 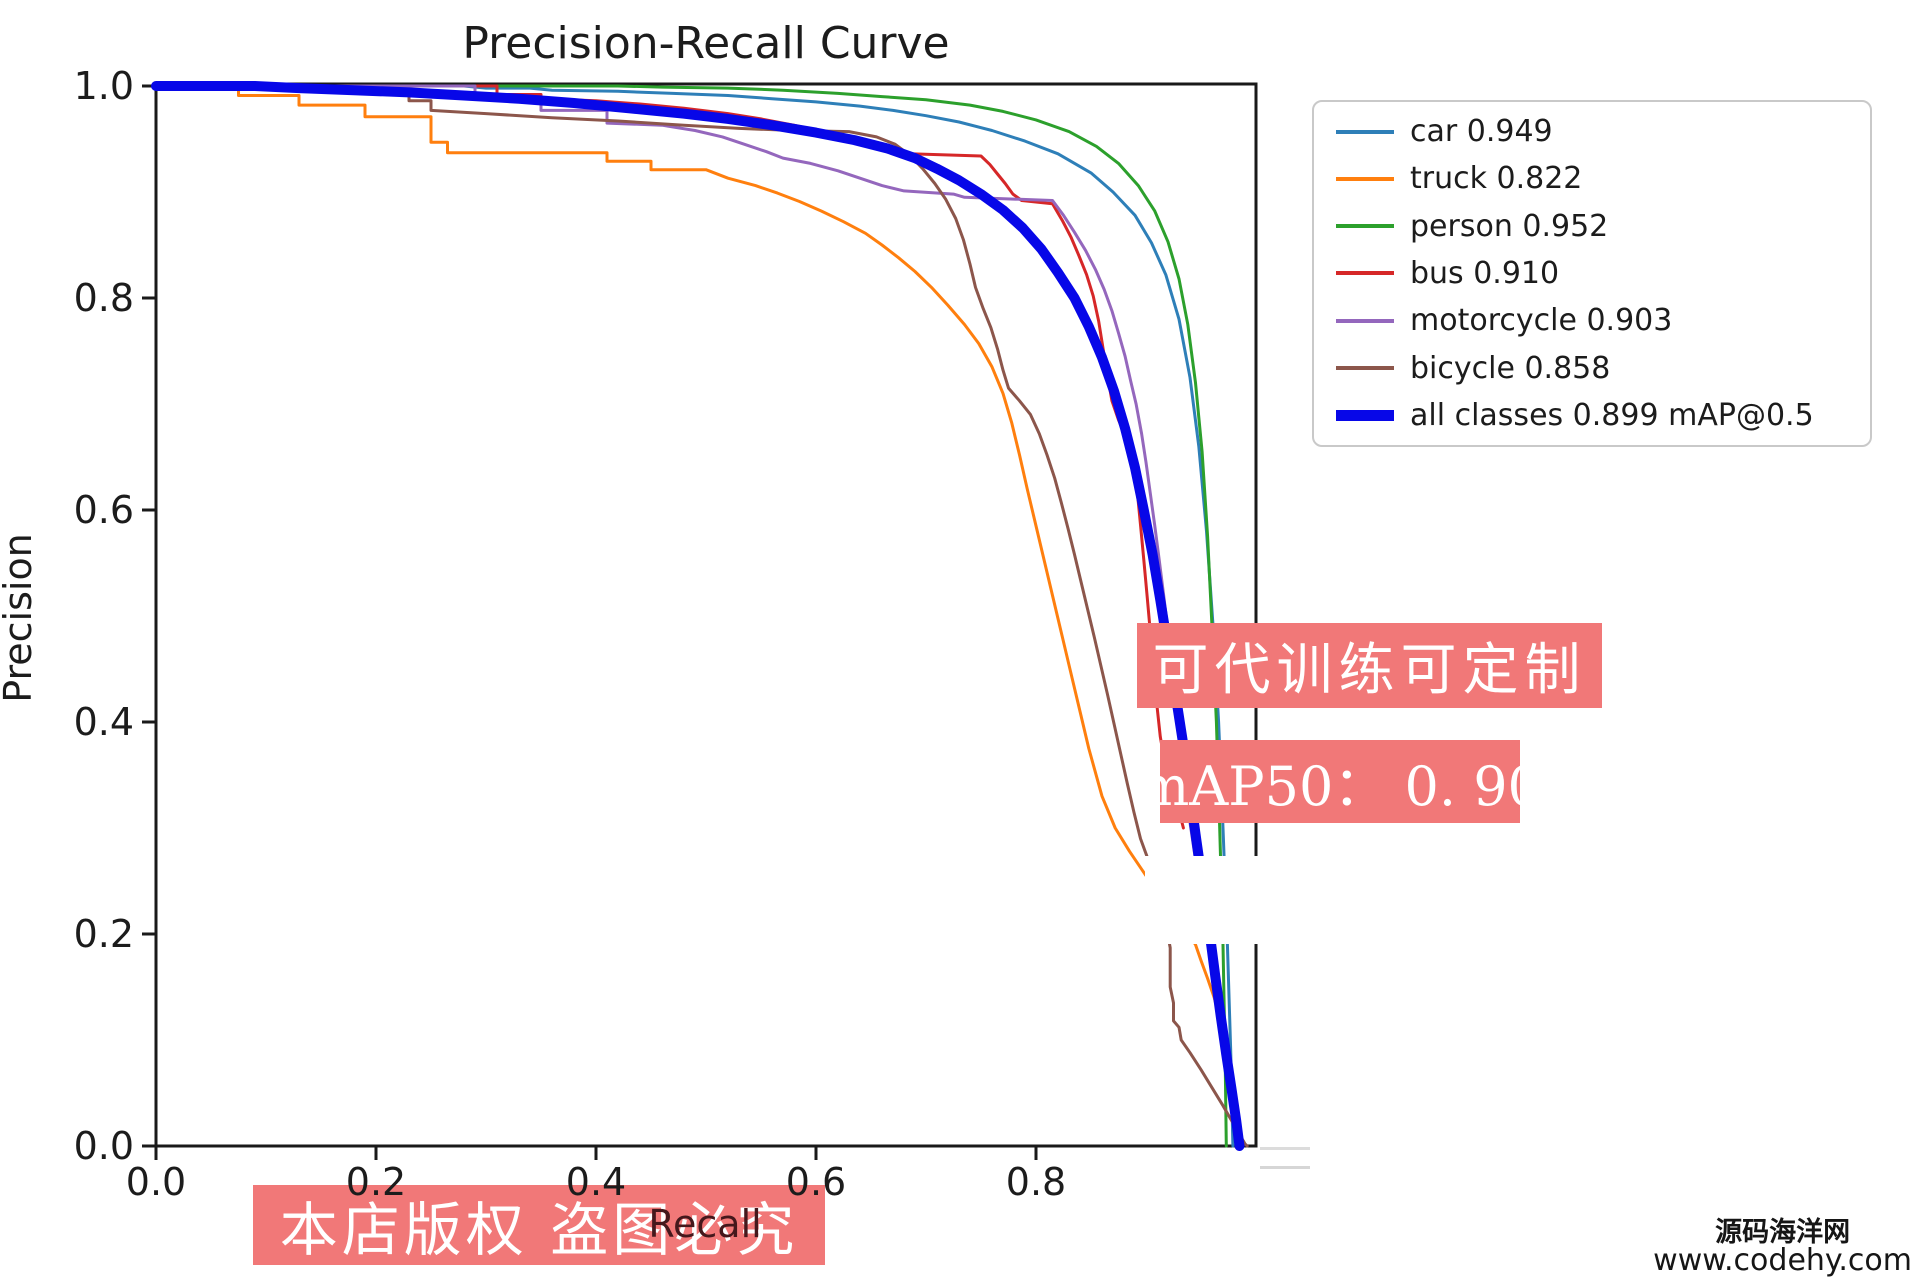 What do you see at coordinates (1532, 900) in the screenshot?
I see `white-patch-overlay` at bounding box center [1532, 900].